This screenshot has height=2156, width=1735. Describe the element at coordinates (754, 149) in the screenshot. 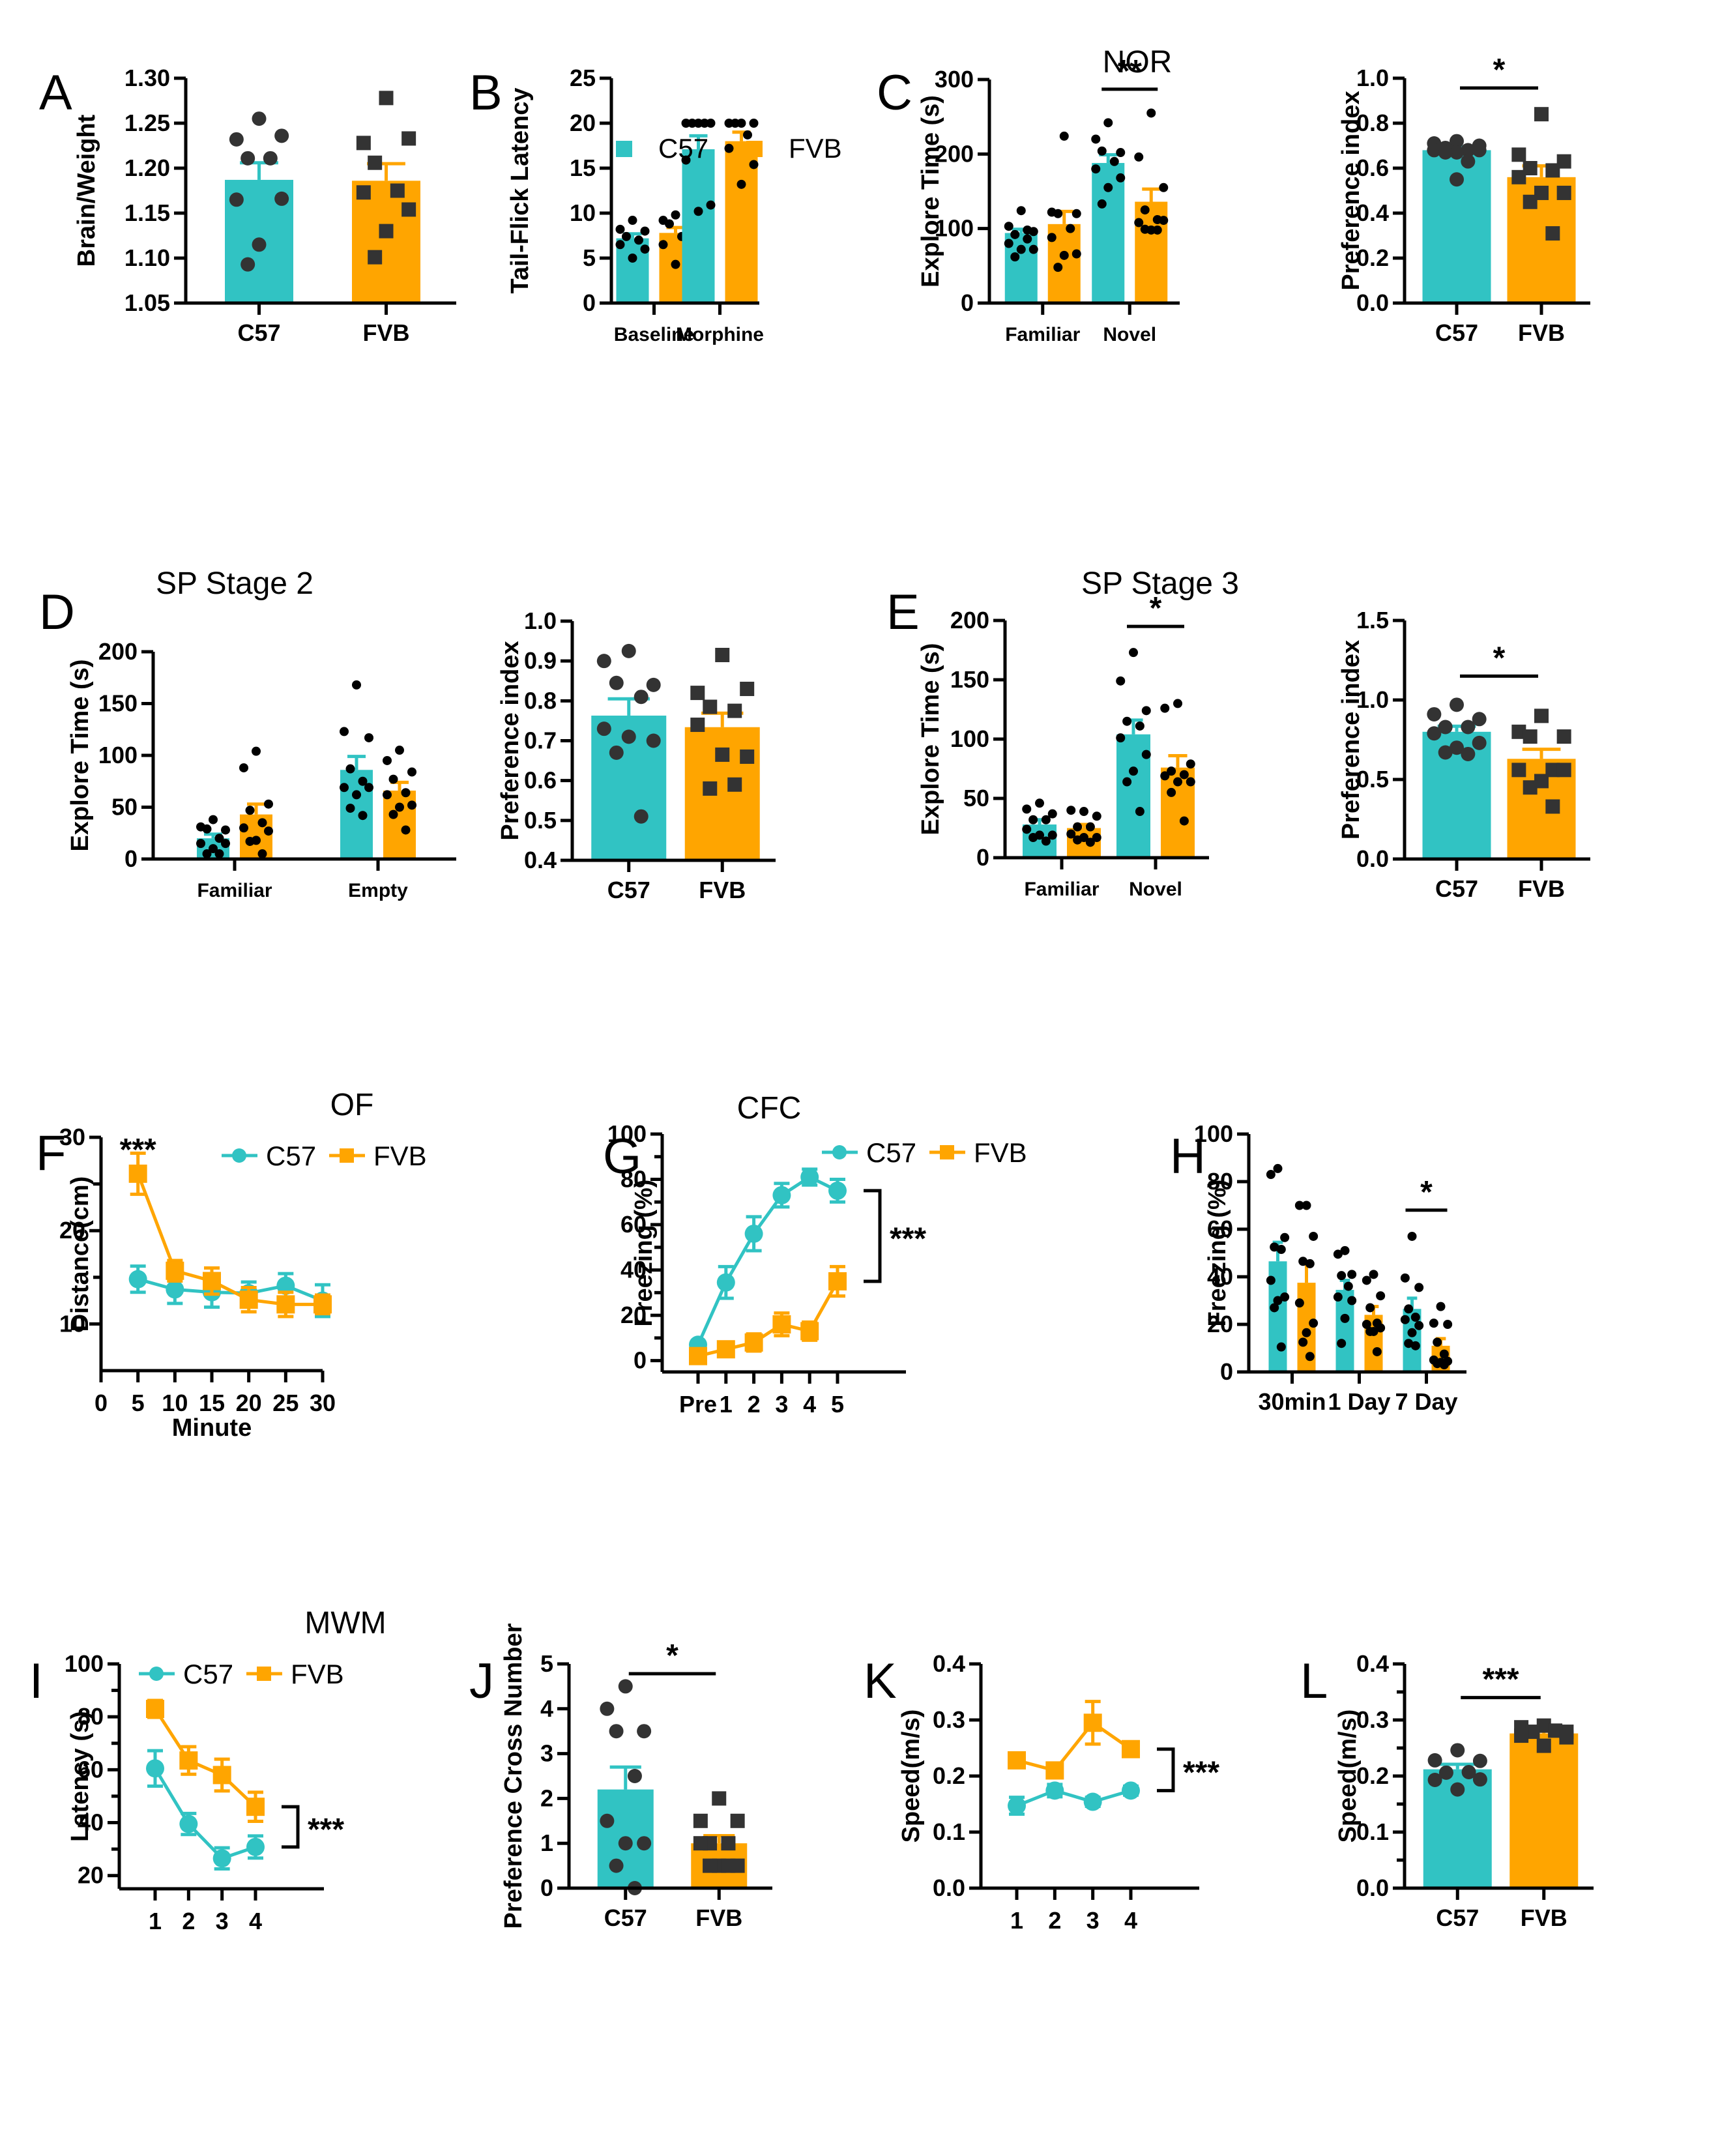

I see `legend-swatch-fvb` at that location.